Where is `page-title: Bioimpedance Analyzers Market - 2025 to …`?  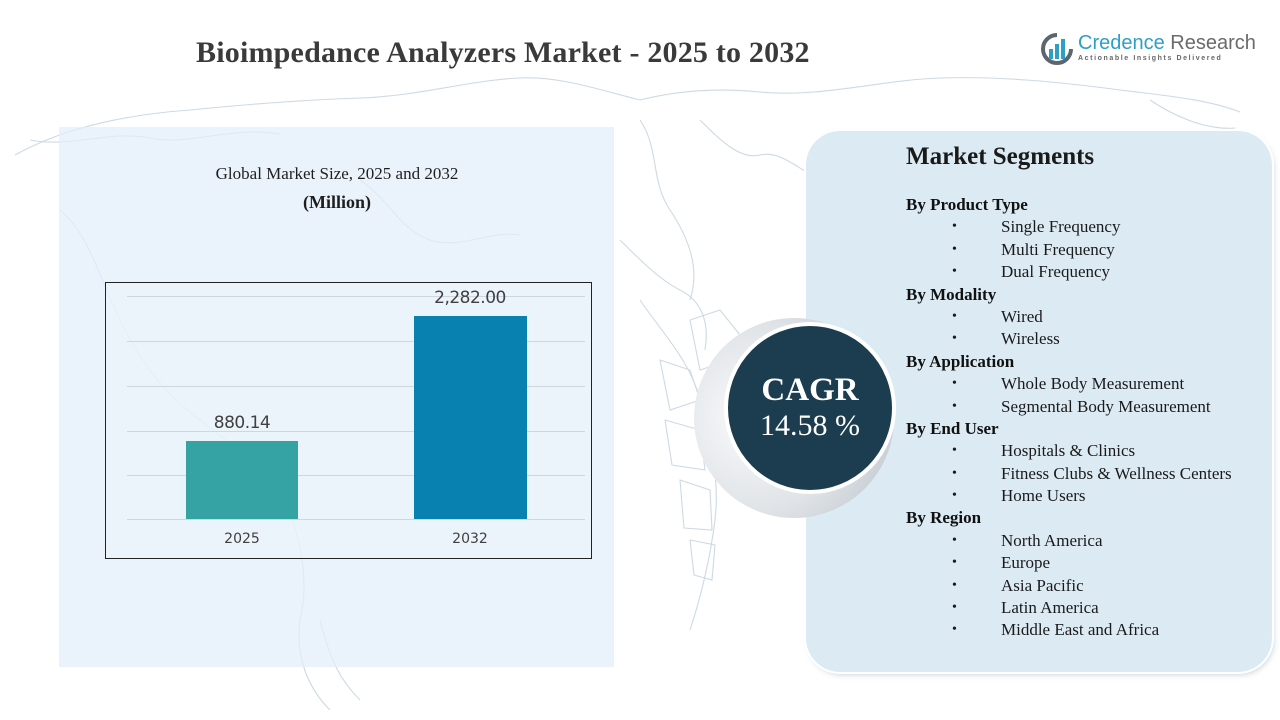
page-title: Bioimpedance Analyzers Market - 2025 to … is located at coordinates (503, 52).